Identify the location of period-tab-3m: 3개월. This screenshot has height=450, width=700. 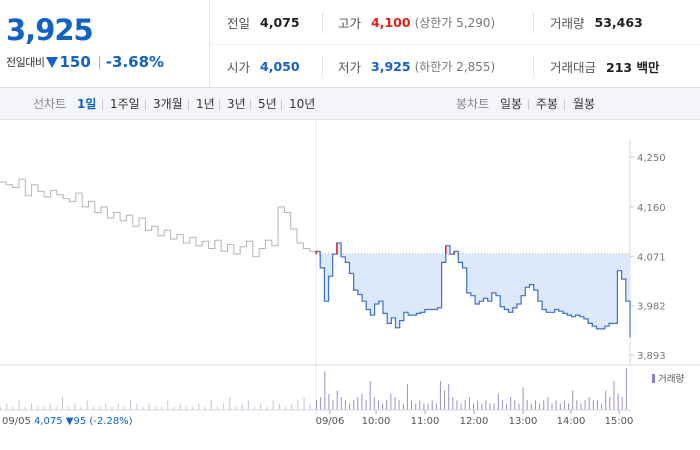
(168, 104).